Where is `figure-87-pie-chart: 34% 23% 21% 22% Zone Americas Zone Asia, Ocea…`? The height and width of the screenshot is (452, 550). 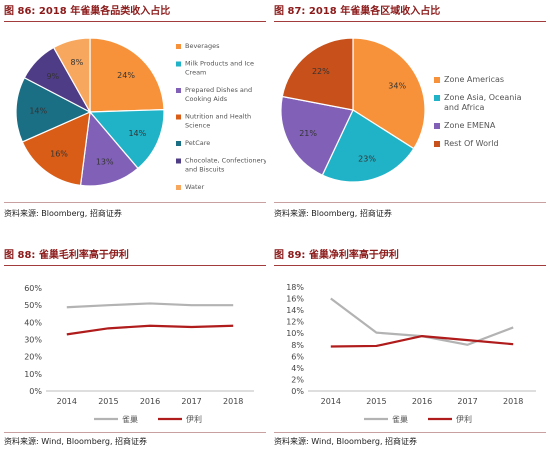 figure-87-pie-chart: 34% 23% 21% 22% Zone Americas Zone Asia, Ocea… is located at coordinates (401, 110).